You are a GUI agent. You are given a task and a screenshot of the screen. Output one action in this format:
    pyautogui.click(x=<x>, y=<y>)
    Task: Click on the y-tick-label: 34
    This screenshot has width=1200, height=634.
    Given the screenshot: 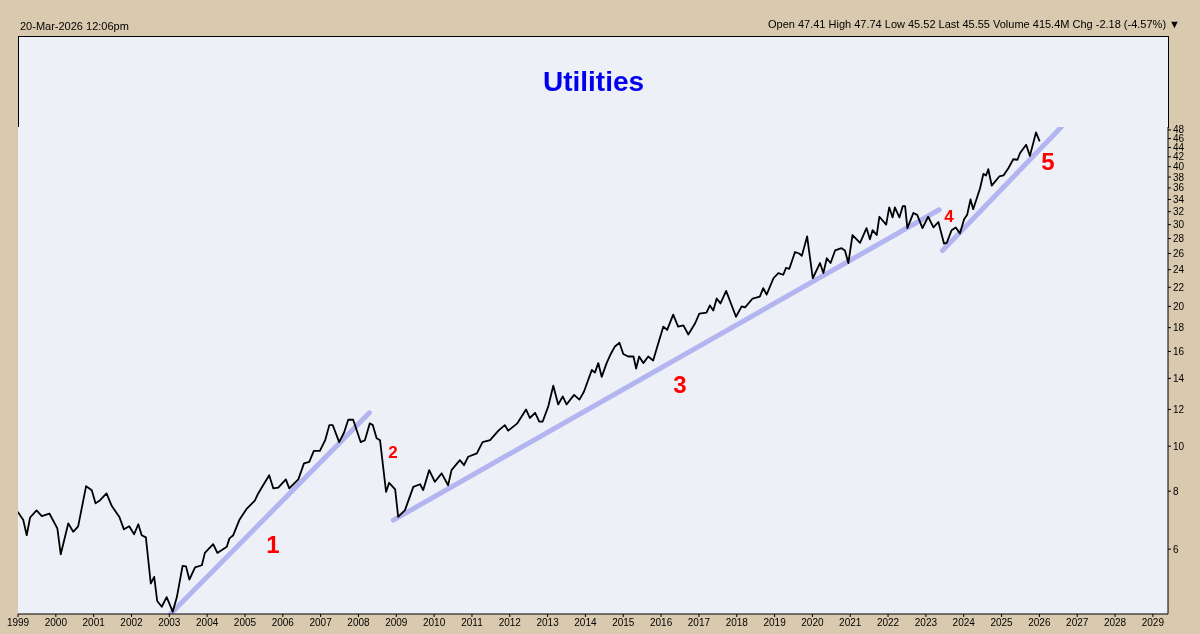 What is the action you would take?
    pyautogui.click(x=1179, y=199)
    